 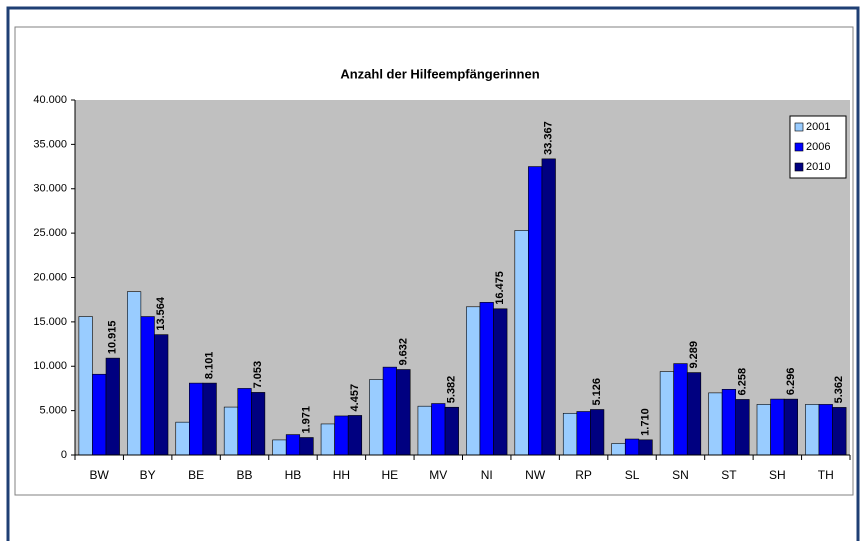 What do you see at coordinates (161, 313) in the screenshot?
I see `value-label: 13.564` at bounding box center [161, 313].